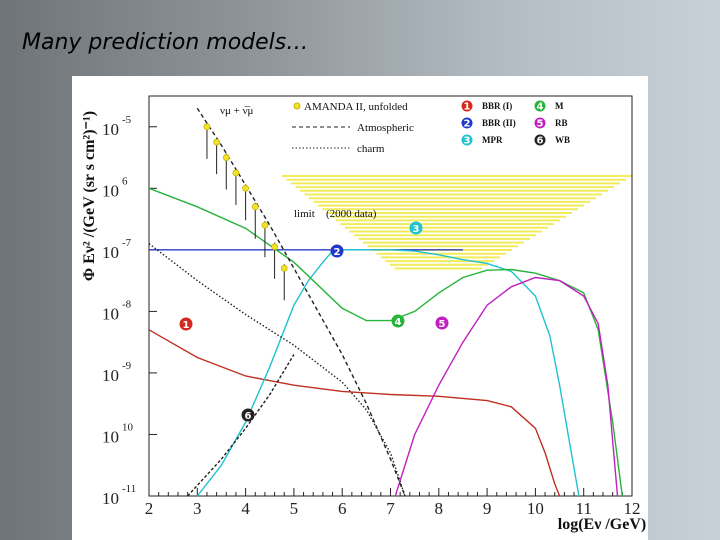 The height and width of the screenshot is (540, 720). What do you see at coordinates (89, 196) in the screenshot?
I see `y-axis-label: Φ Eν² /(GeV (sr s cm²)⁻¹)` at bounding box center [89, 196].